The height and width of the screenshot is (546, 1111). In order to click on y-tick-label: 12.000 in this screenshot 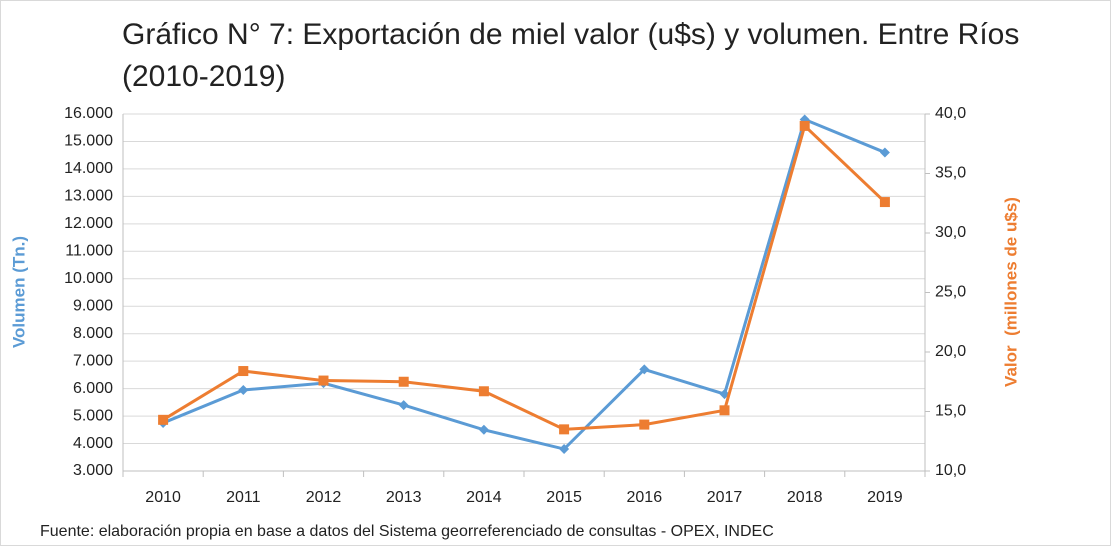, I will do `click(88, 223)`.